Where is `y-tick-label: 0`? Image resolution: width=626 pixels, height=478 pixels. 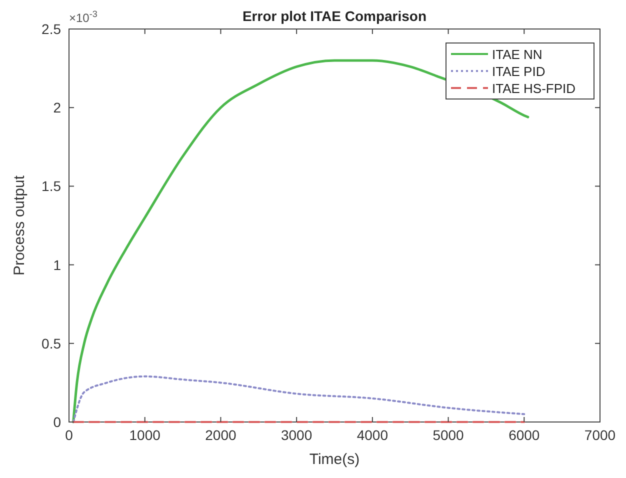 y-tick-label: 0 is located at coordinates (57, 422).